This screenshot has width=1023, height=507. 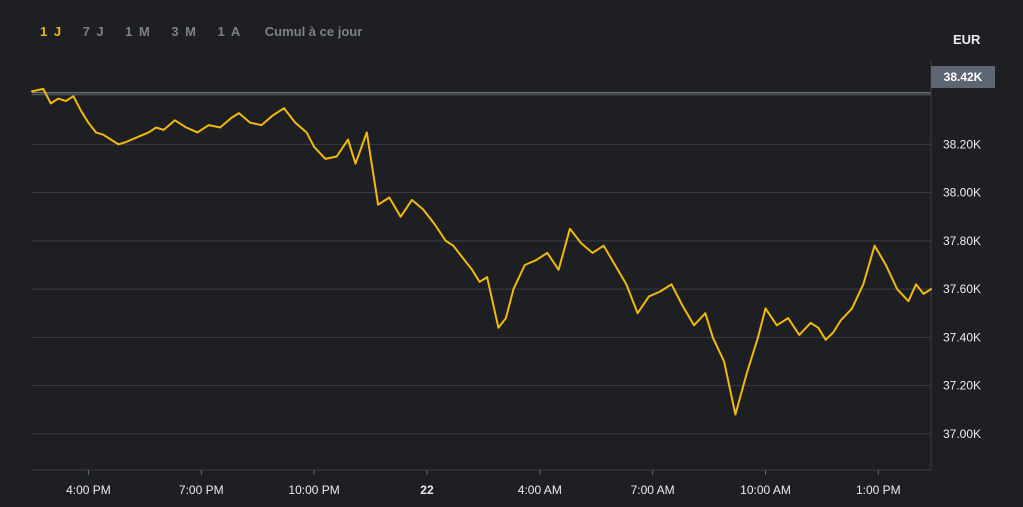 What do you see at coordinates (229, 31) in the screenshot?
I see `tab-1-year: 1 A` at bounding box center [229, 31].